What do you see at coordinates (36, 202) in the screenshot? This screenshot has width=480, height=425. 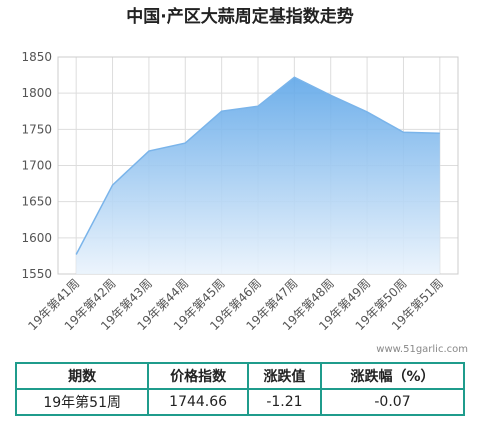 I see `y-tick-label: 1650` at bounding box center [36, 202].